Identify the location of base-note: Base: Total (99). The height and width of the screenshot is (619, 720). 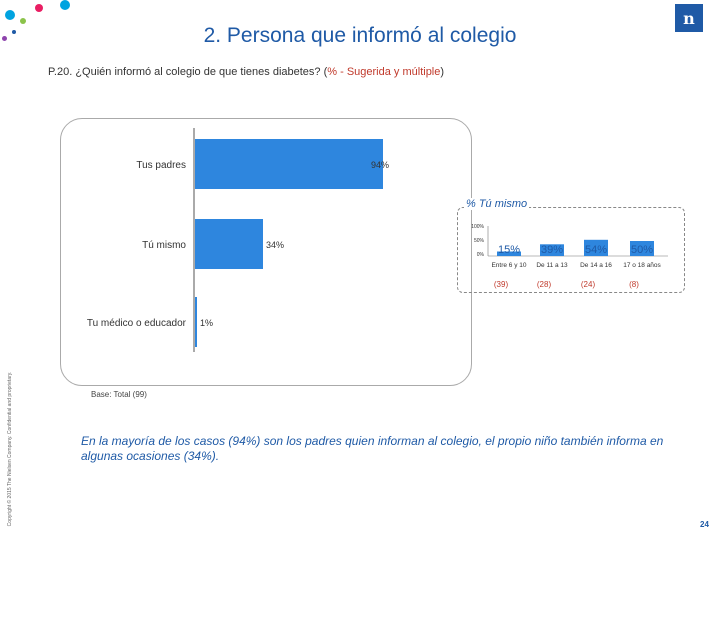
(119, 394).